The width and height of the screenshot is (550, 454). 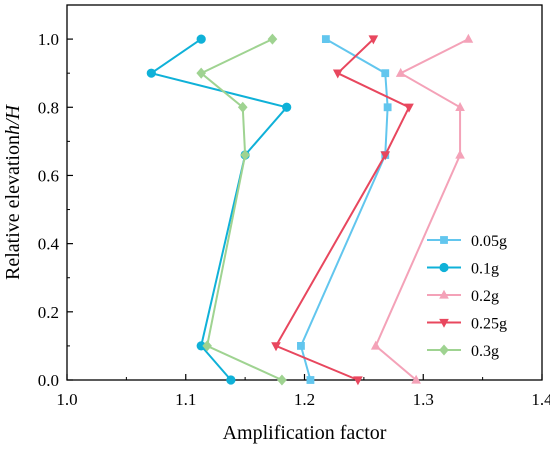 What do you see at coordinates (489, 241) in the screenshot?
I see `legend-label-0-05g: 0.05g` at bounding box center [489, 241].